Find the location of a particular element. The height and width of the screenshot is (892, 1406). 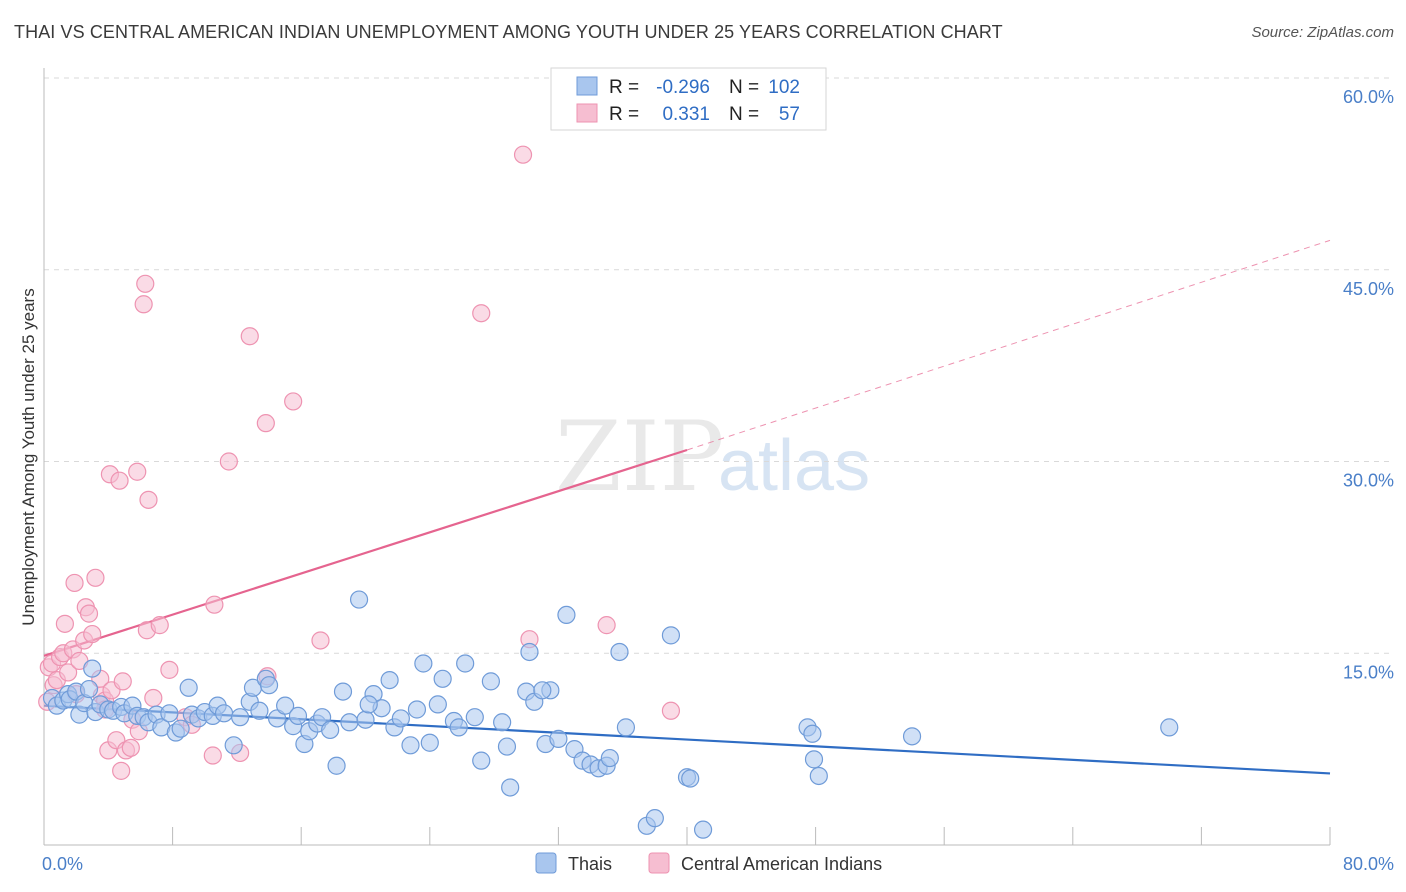

y-axis-title: Unemployment Among Youth under 25 years is located at coordinates (28, 456).